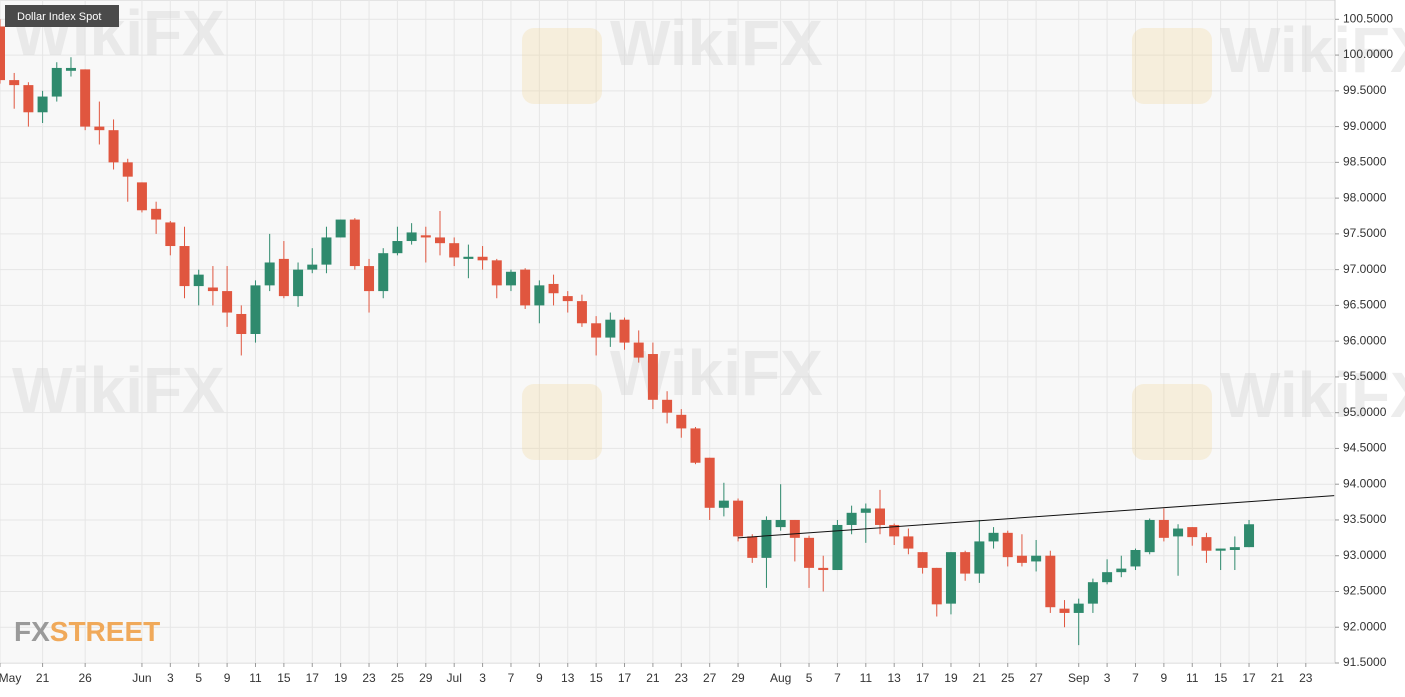 The width and height of the screenshot is (1405, 697). Describe the element at coordinates (1036, 517) in the screenshot. I see `trend-line` at that location.